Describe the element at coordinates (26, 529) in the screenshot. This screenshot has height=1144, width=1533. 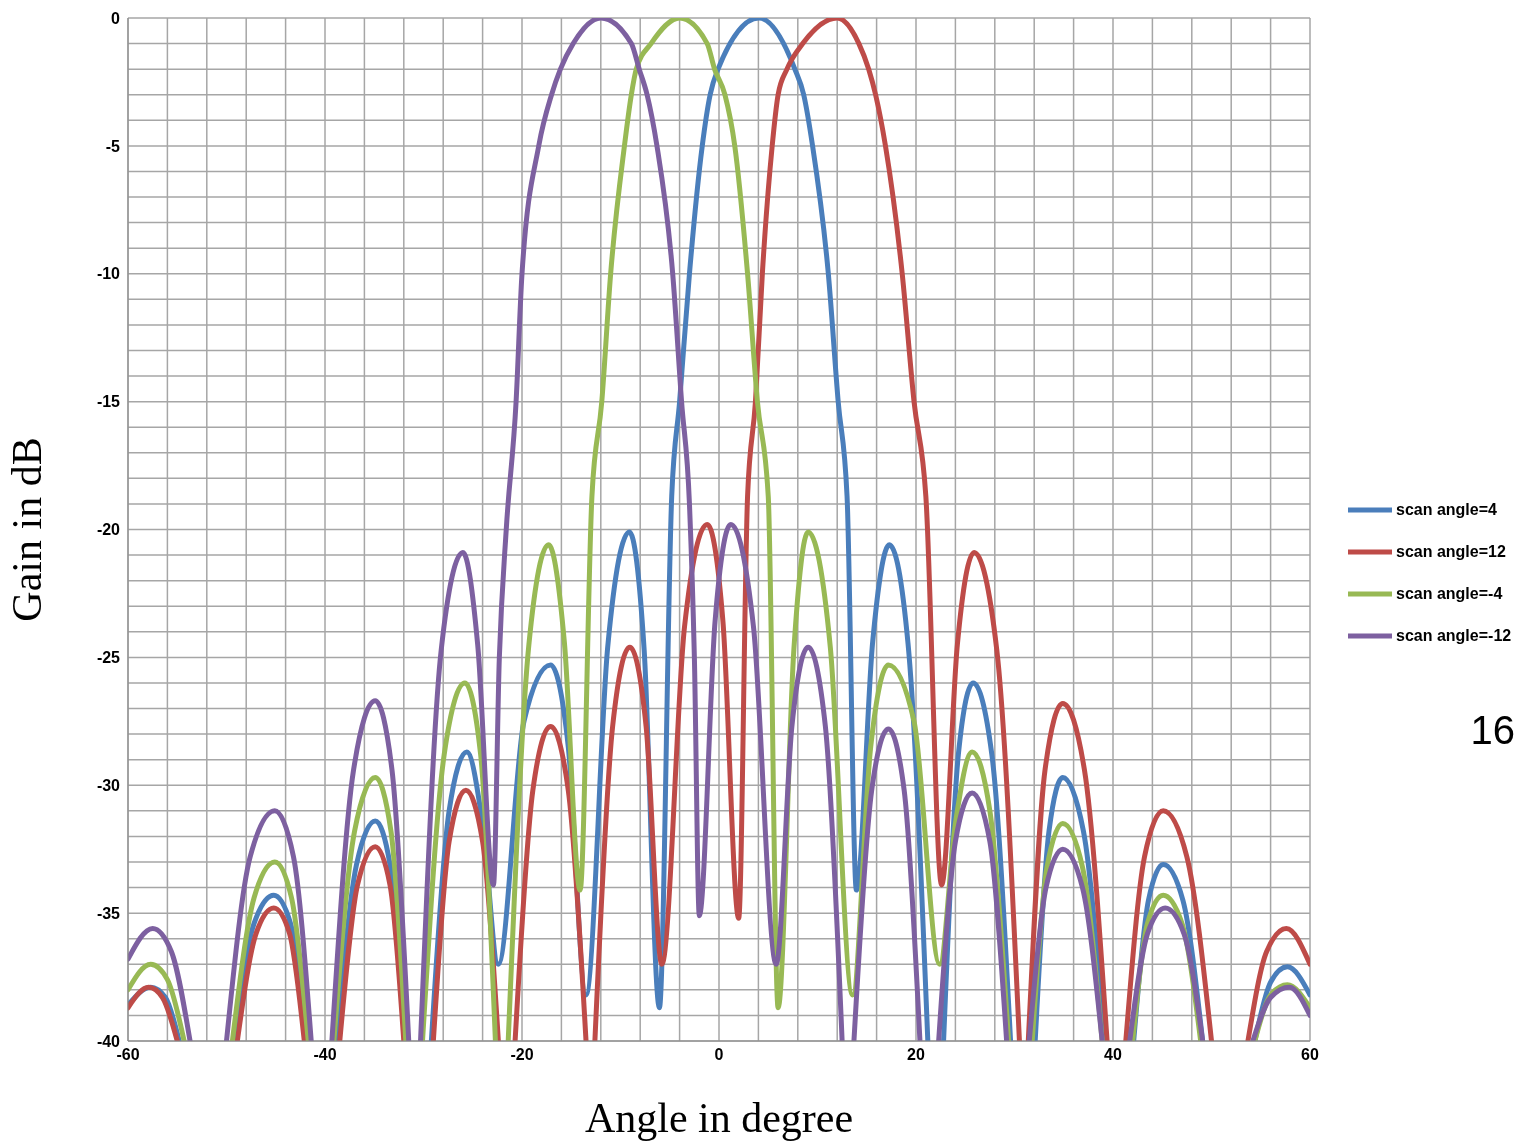
I see `y-axis-title: Gain in dB` at that location.